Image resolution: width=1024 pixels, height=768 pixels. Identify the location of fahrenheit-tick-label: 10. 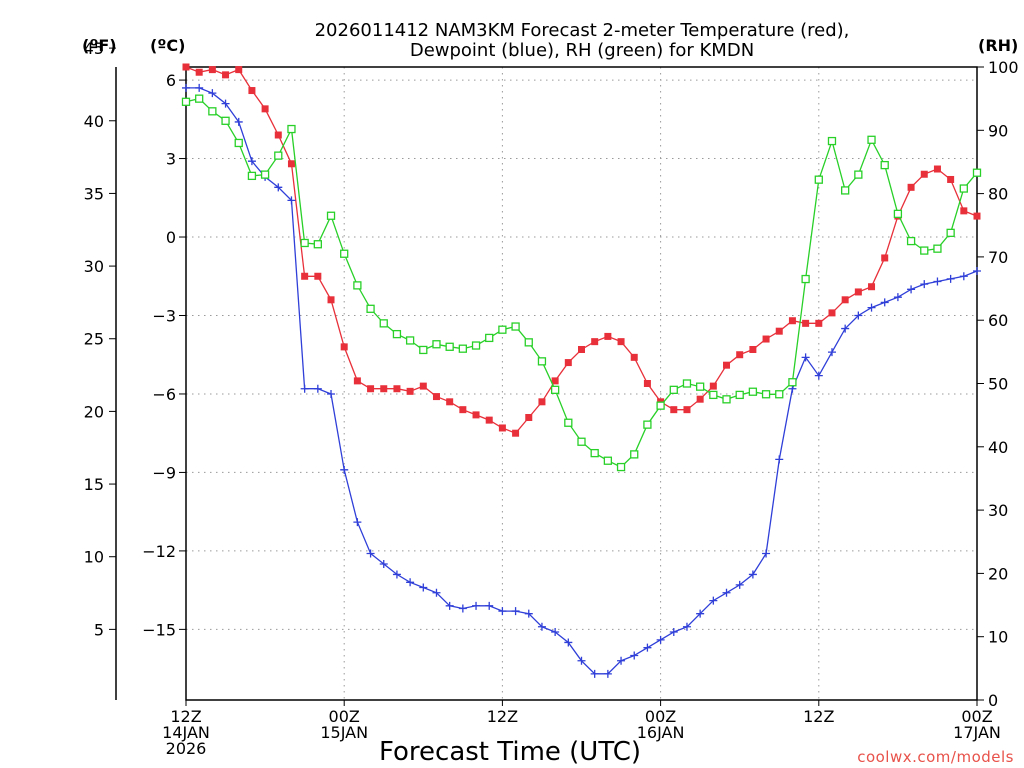
(94, 557).